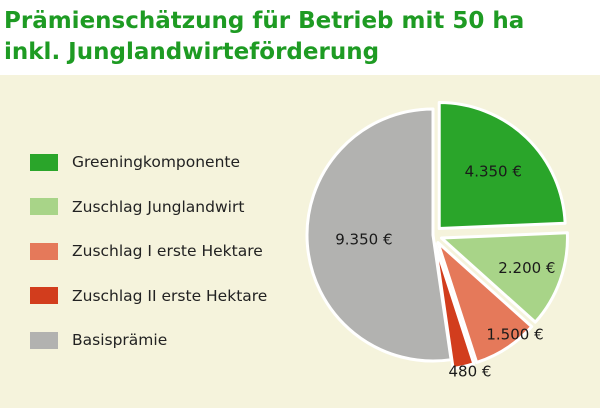 This screenshot has width=600, height=408. What do you see at coordinates (454, 306) in the screenshot?
I see `pie-slice-zuschlag-ii-erste-hektare` at bounding box center [454, 306].